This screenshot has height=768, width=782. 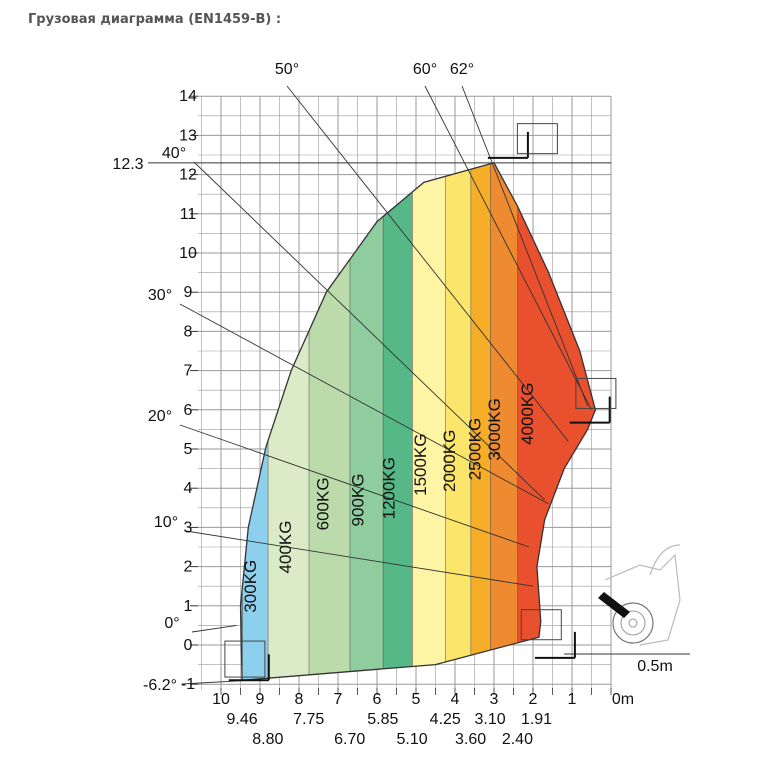 I want to click on y-tick-label: 3, so click(x=188, y=527).